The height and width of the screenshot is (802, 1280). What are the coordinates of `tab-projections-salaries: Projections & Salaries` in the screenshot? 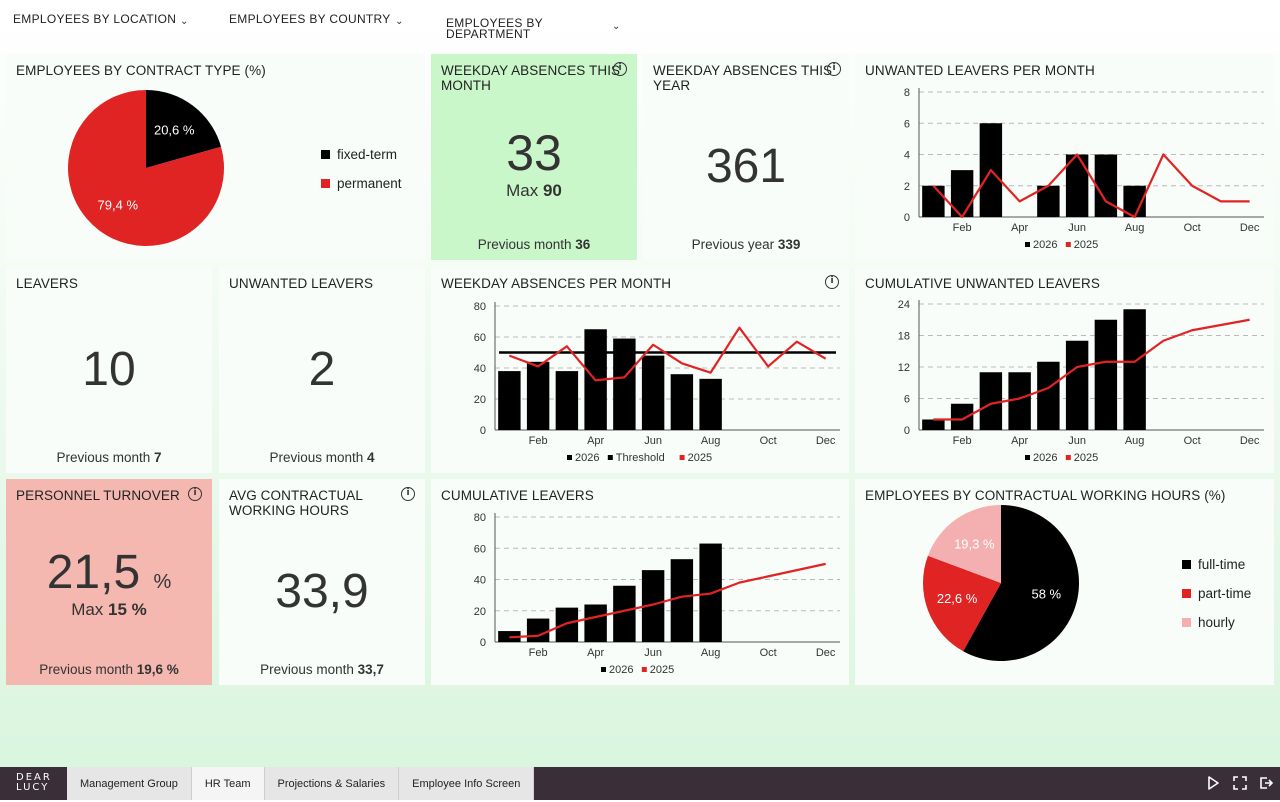 It's located at (332, 783).